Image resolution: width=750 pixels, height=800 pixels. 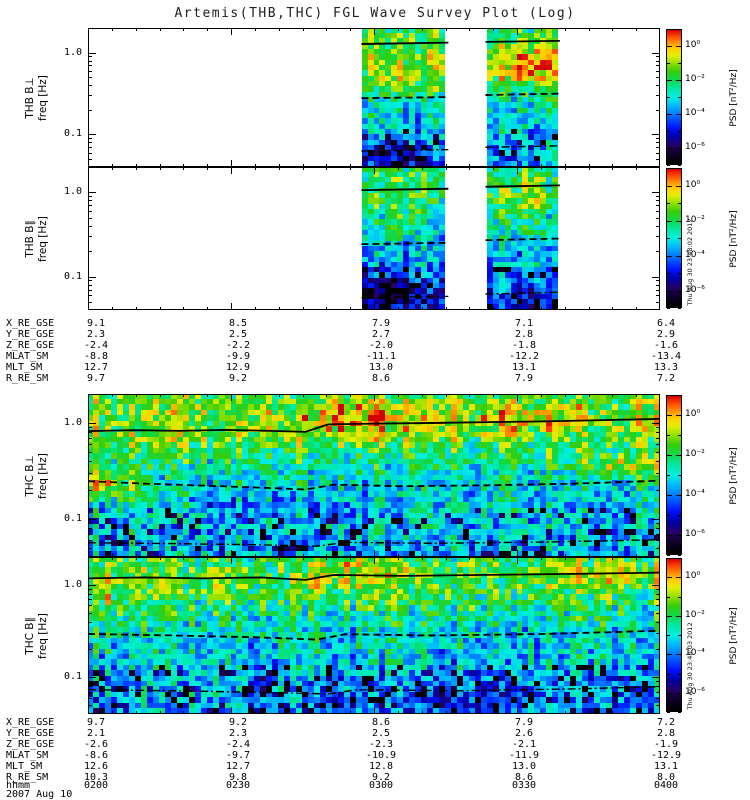 What do you see at coordinates (381, 755) in the screenshot?
I see `ephemeris-value: -10.9` at bounding box center [381, 755].